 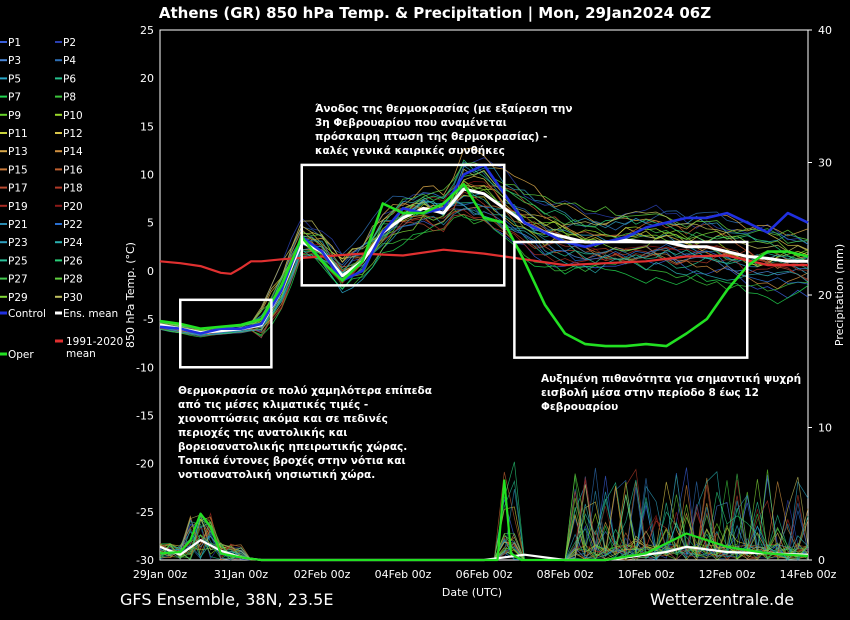 I want to click on legend-label: P4, so click(x=69, y=61).